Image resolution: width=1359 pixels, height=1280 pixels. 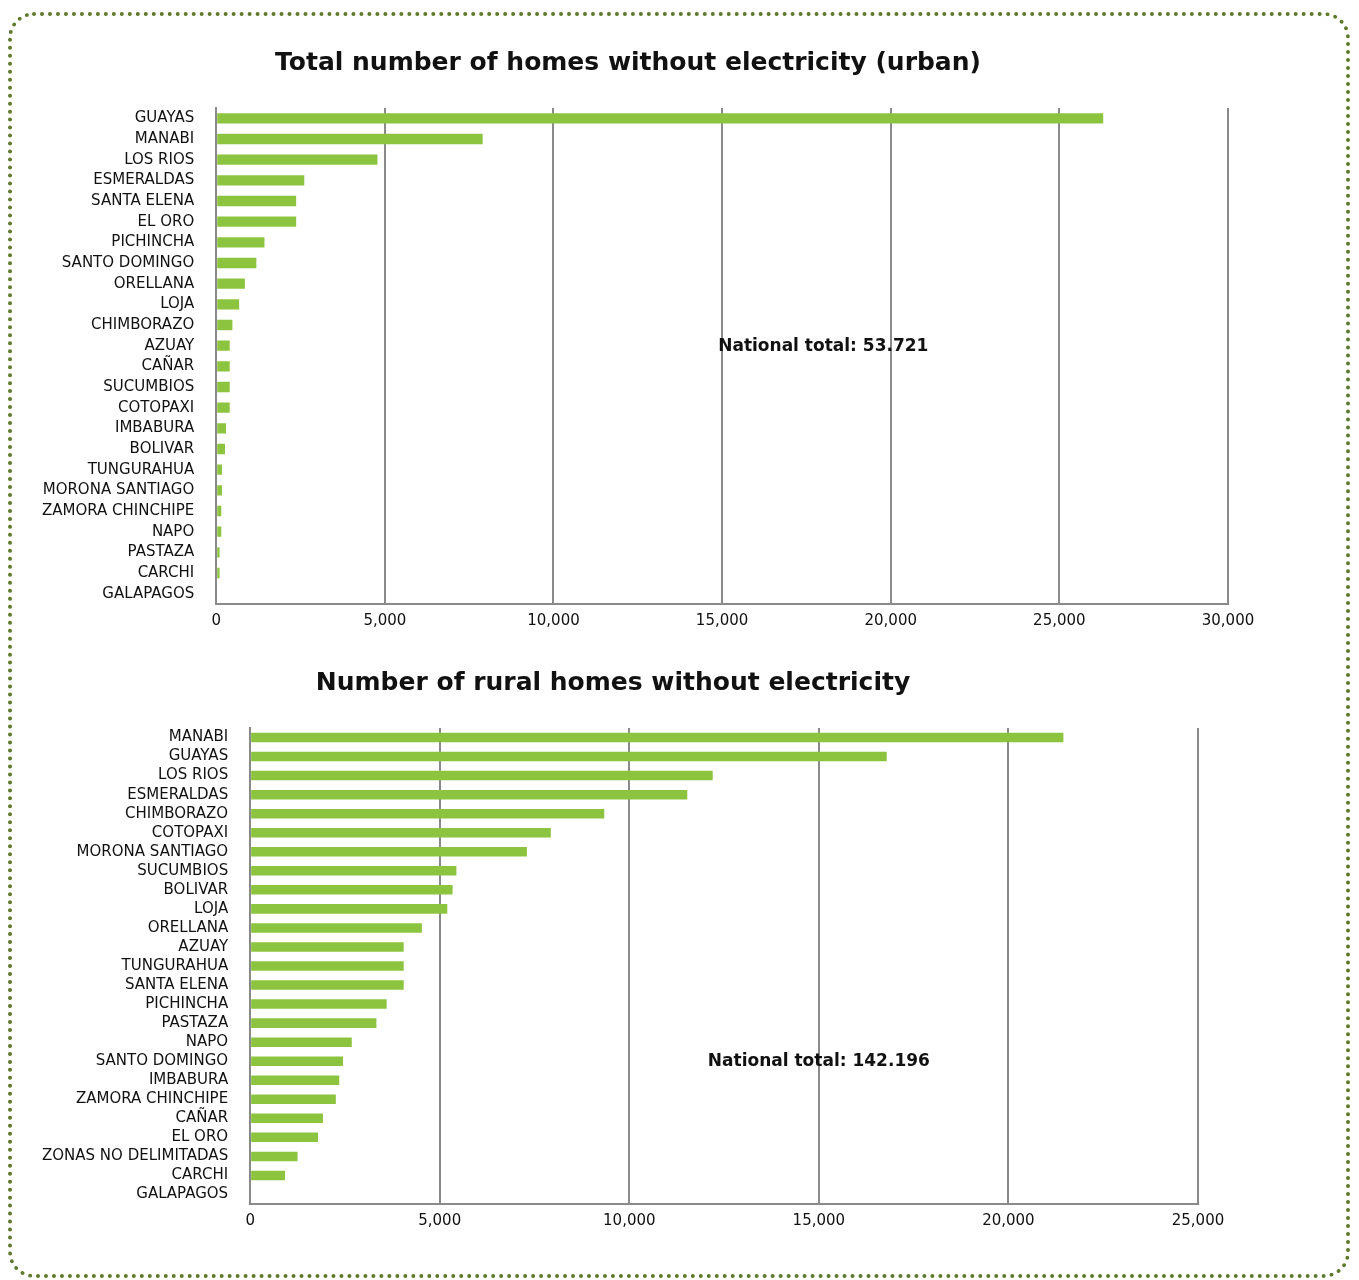 What do you see at coordinates (250, 1219) in the screenshot?
I see `x-tick-label: 0` at bounding box center [250, 1219].